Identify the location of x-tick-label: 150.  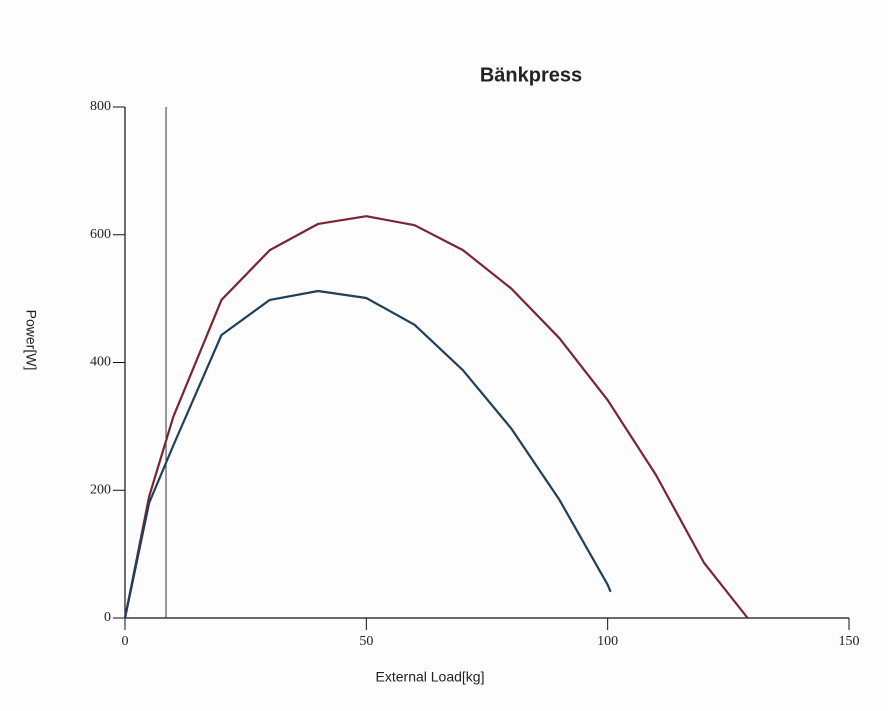
(849, 641).